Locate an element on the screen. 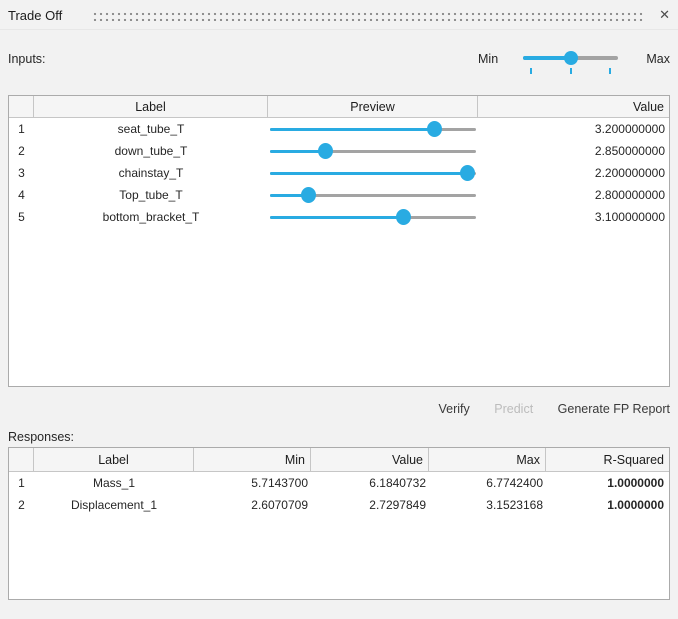 The image size is (678, 619). row-number: 3 is located at coordinates (21, 173).